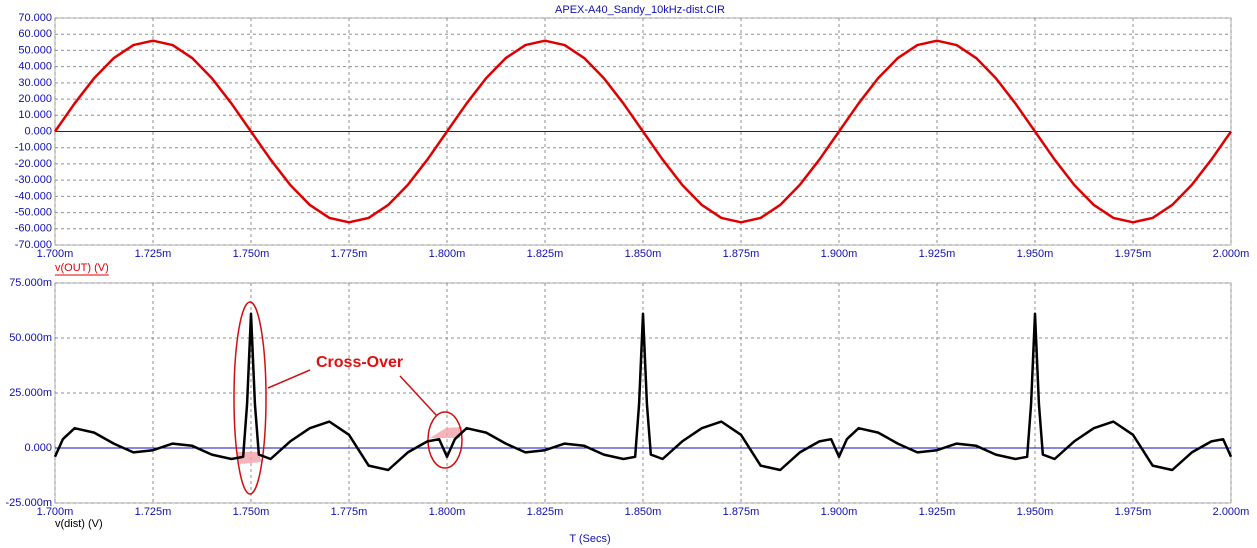  What do you see at coordinates (35, 18) in the screenshot?
I see `y-tick-label: 70.000` at bounding box center [35, 18].